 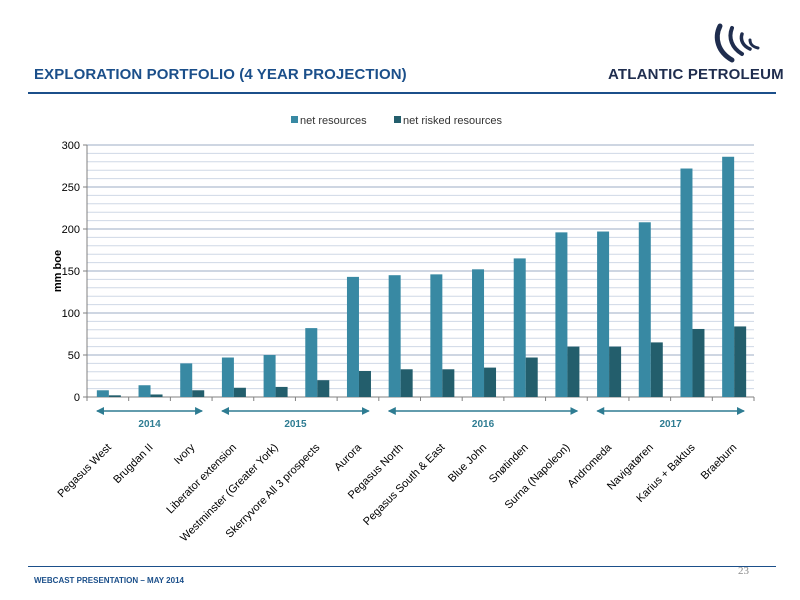 I want to click on y-tick-label: 300, so click(x=71, y=146).